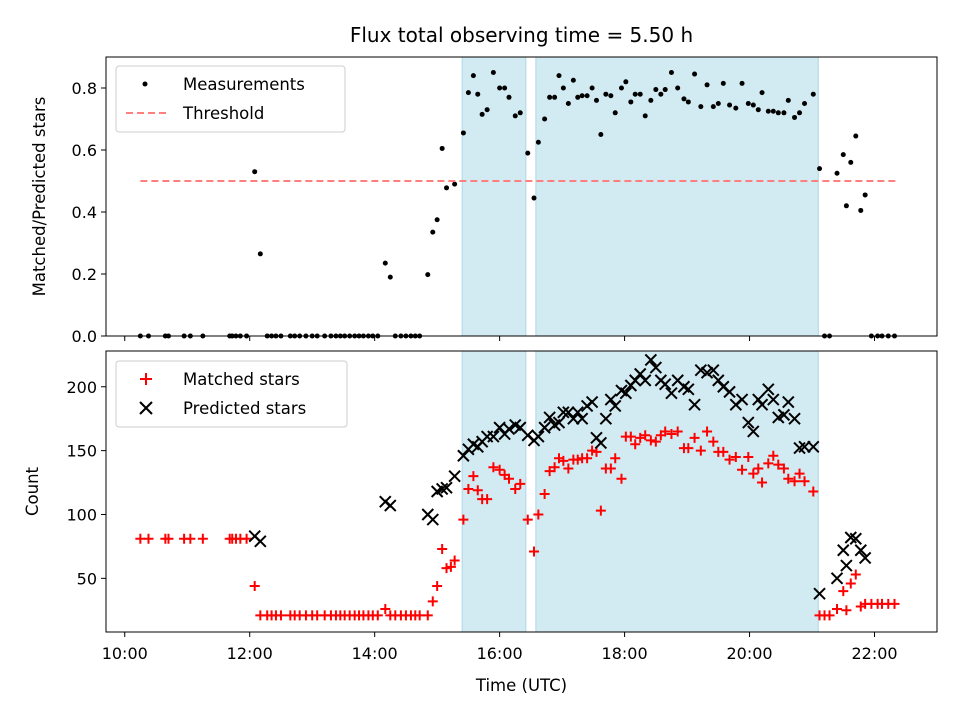  Describe the element at coordinates (640, 196) in the screenshot. I see `observing-window-shading` at that location.